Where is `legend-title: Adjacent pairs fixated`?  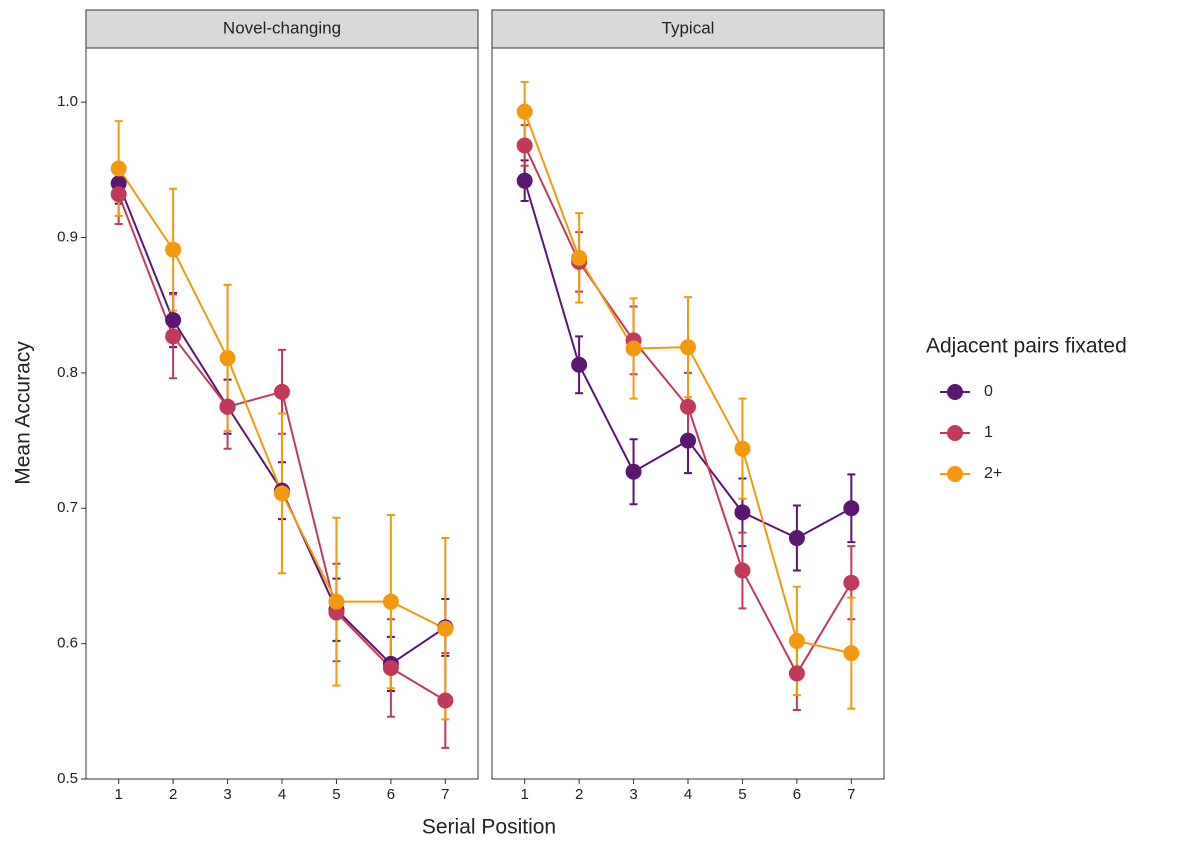 legend-title: Adjacent pairs fixated is located at coordinates (1026, 346).